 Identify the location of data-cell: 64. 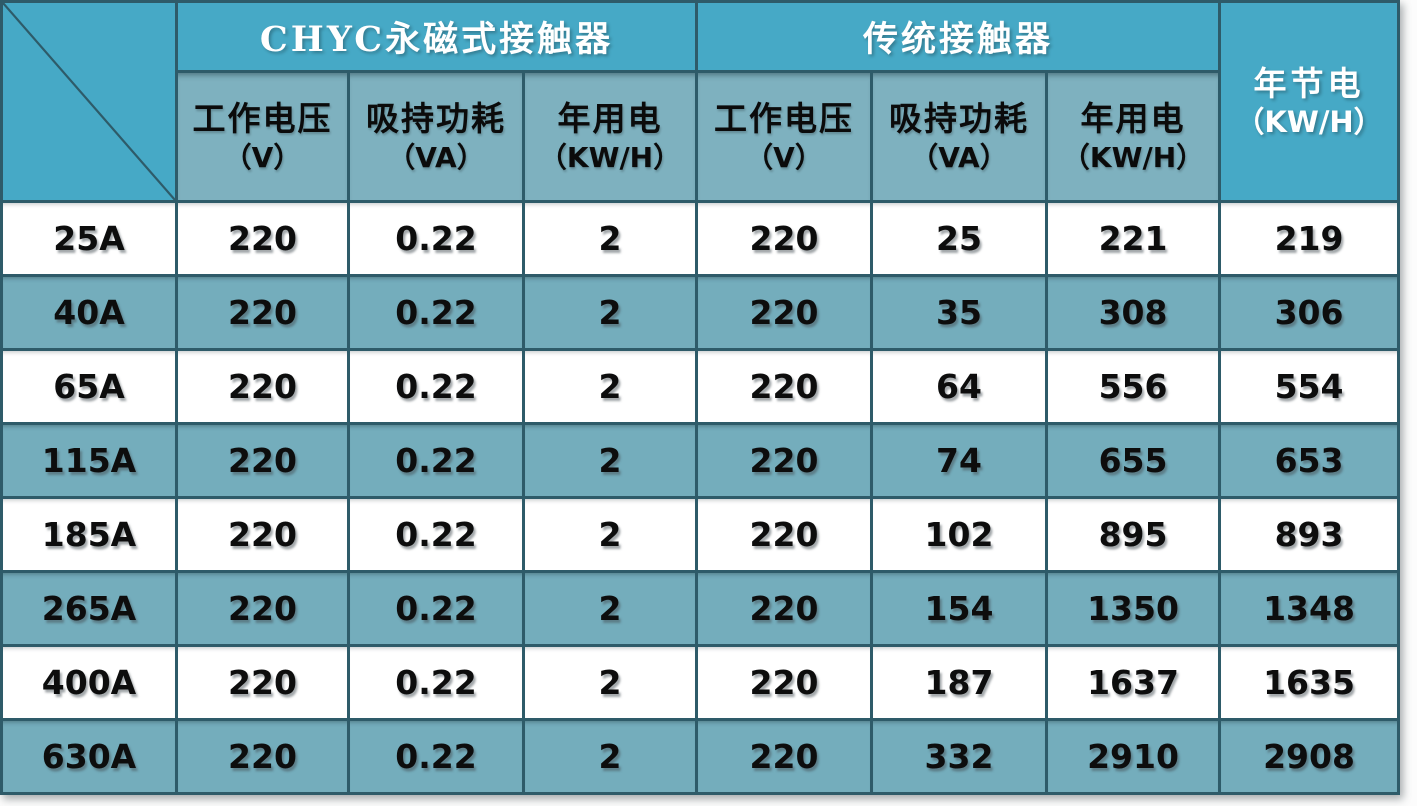
(959, 386).